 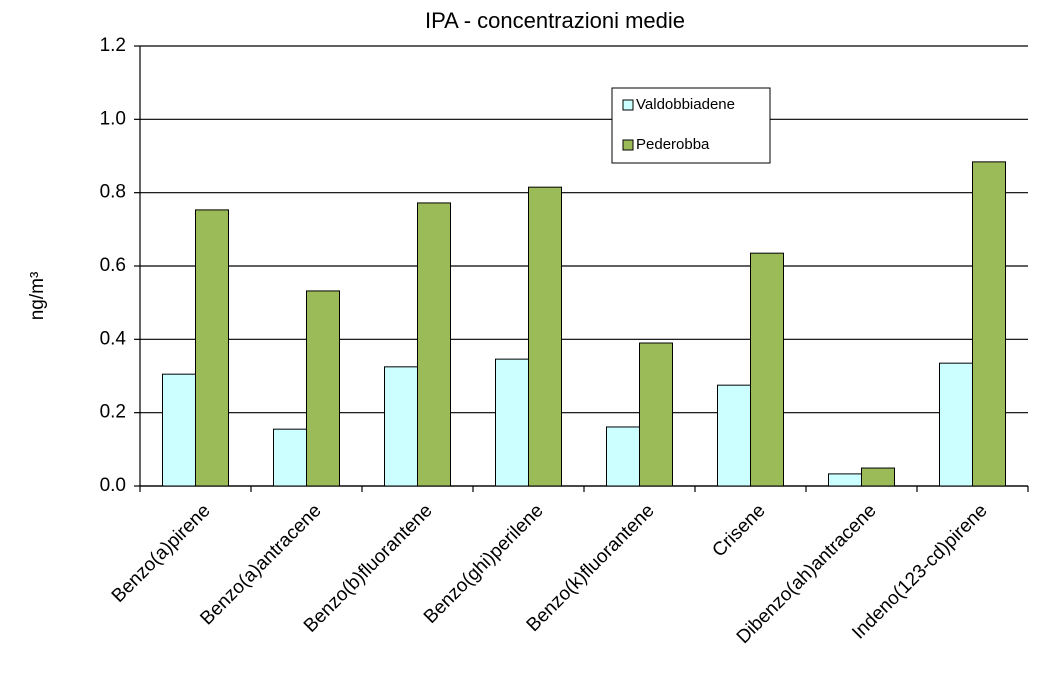 What do you see at coordinates (673, 144) in the screenshot?
I see `legend-label: Pederobba` at bounding box center [673, 144].